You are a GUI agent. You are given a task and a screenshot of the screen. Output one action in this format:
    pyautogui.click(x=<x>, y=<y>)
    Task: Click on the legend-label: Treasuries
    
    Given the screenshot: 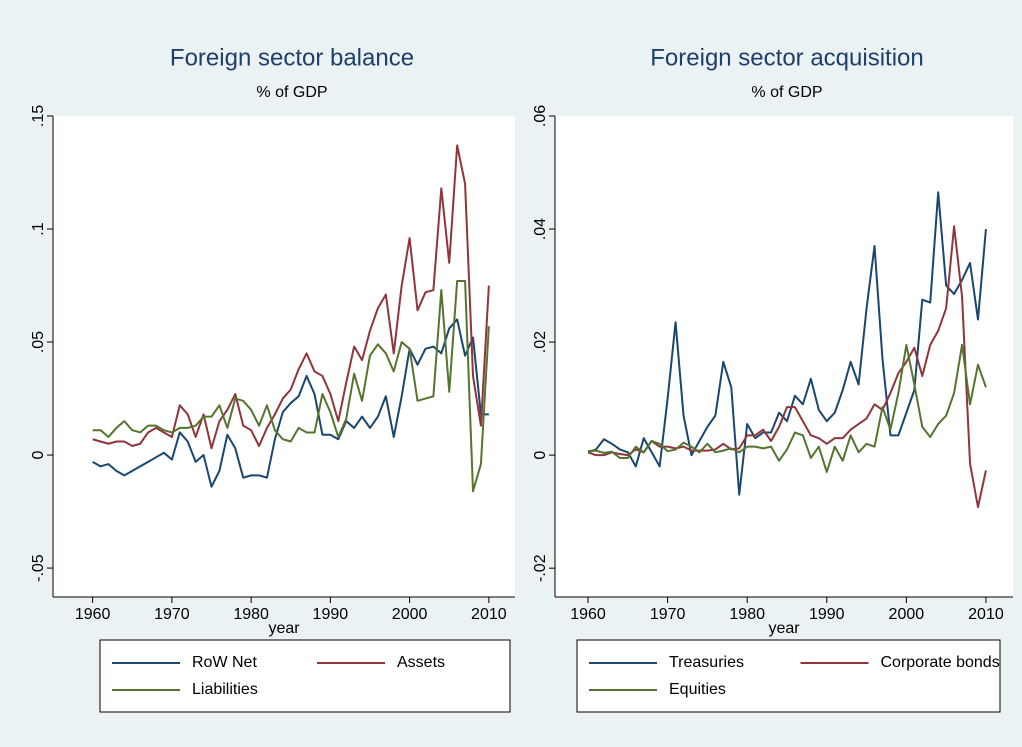 What is the action you would take?
    pyautogui.click(x=706, y=662)
    